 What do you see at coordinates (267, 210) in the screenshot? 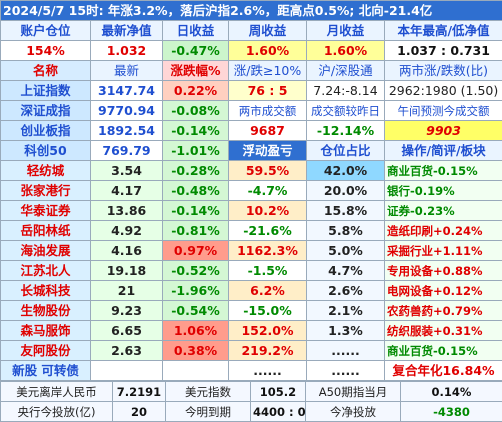
I see `cell: 10.2%` at bounding box center [267, 210].